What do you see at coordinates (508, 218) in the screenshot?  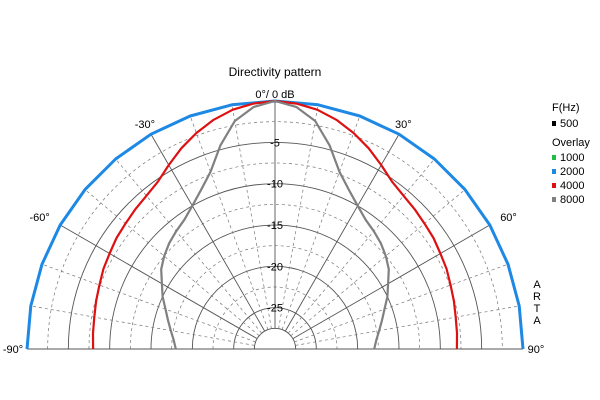 I see `angle-label: 60°` at bounding box center [508, 218].